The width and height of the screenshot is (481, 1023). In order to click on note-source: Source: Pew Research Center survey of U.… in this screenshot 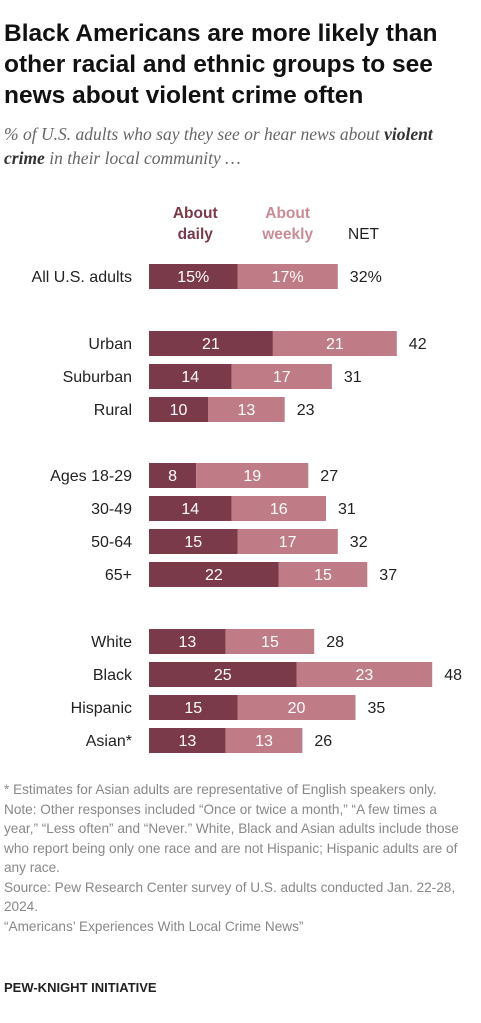, I will do `click(230, 897)`.